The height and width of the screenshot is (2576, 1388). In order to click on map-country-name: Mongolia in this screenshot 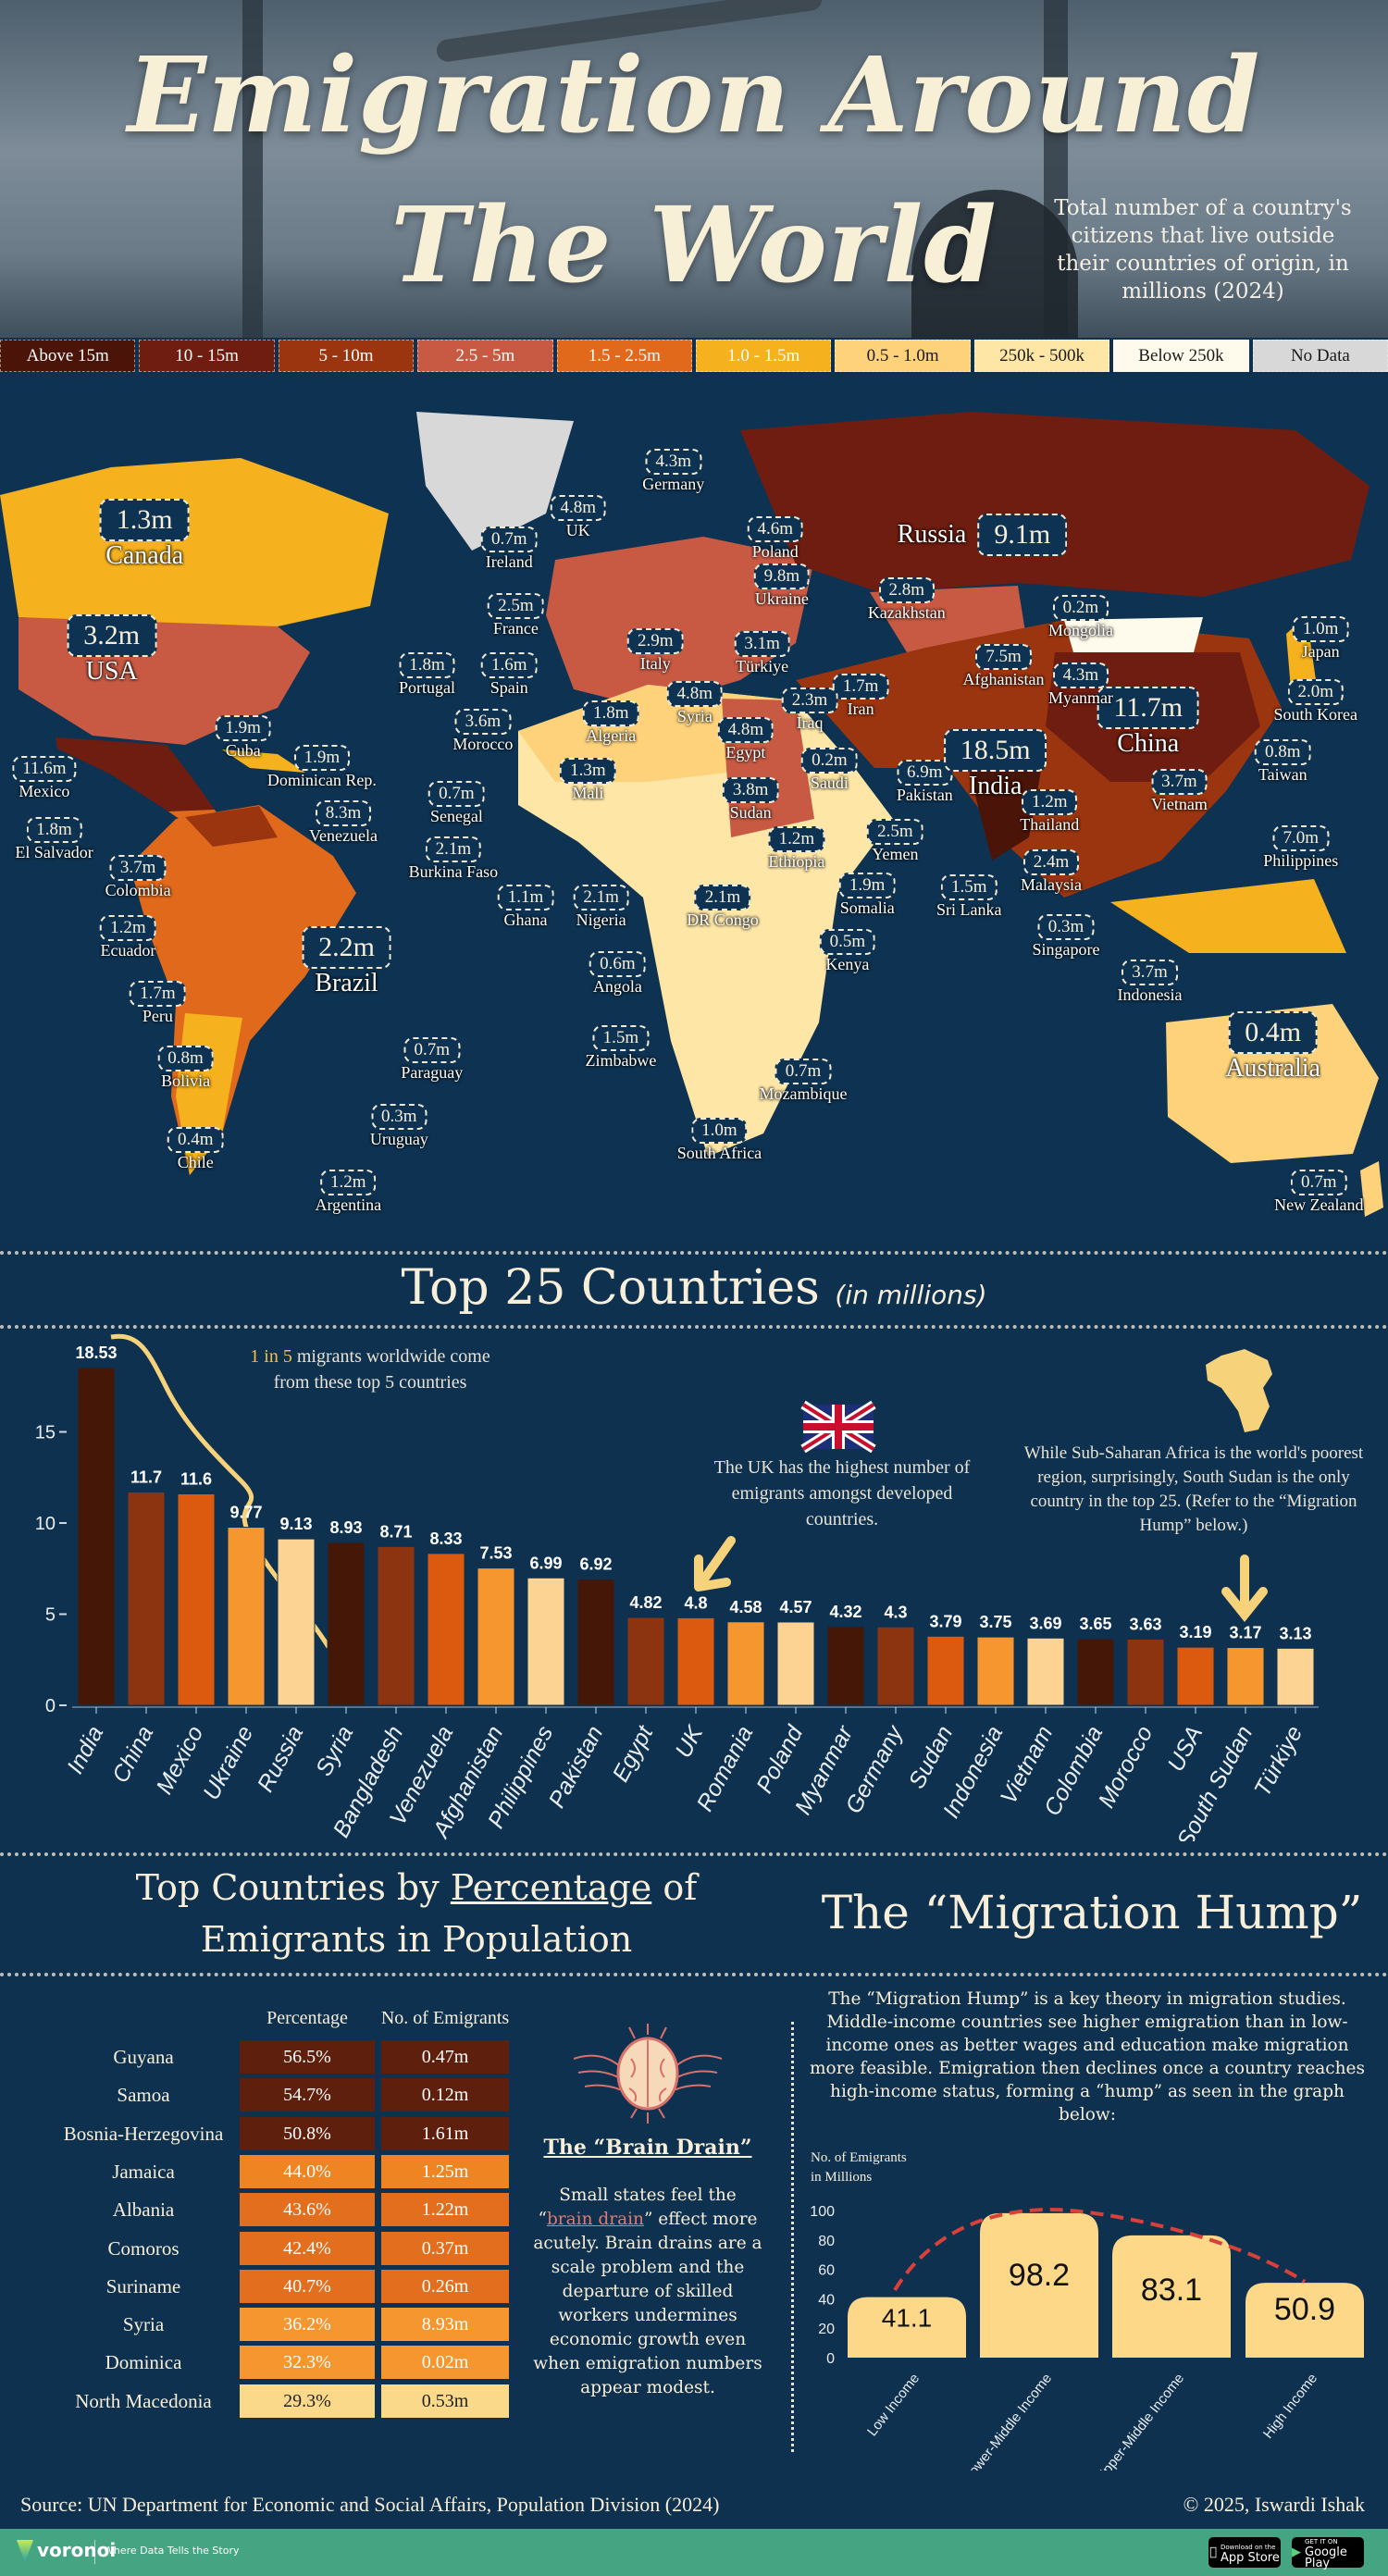, I will do `click(1080, 630)`.